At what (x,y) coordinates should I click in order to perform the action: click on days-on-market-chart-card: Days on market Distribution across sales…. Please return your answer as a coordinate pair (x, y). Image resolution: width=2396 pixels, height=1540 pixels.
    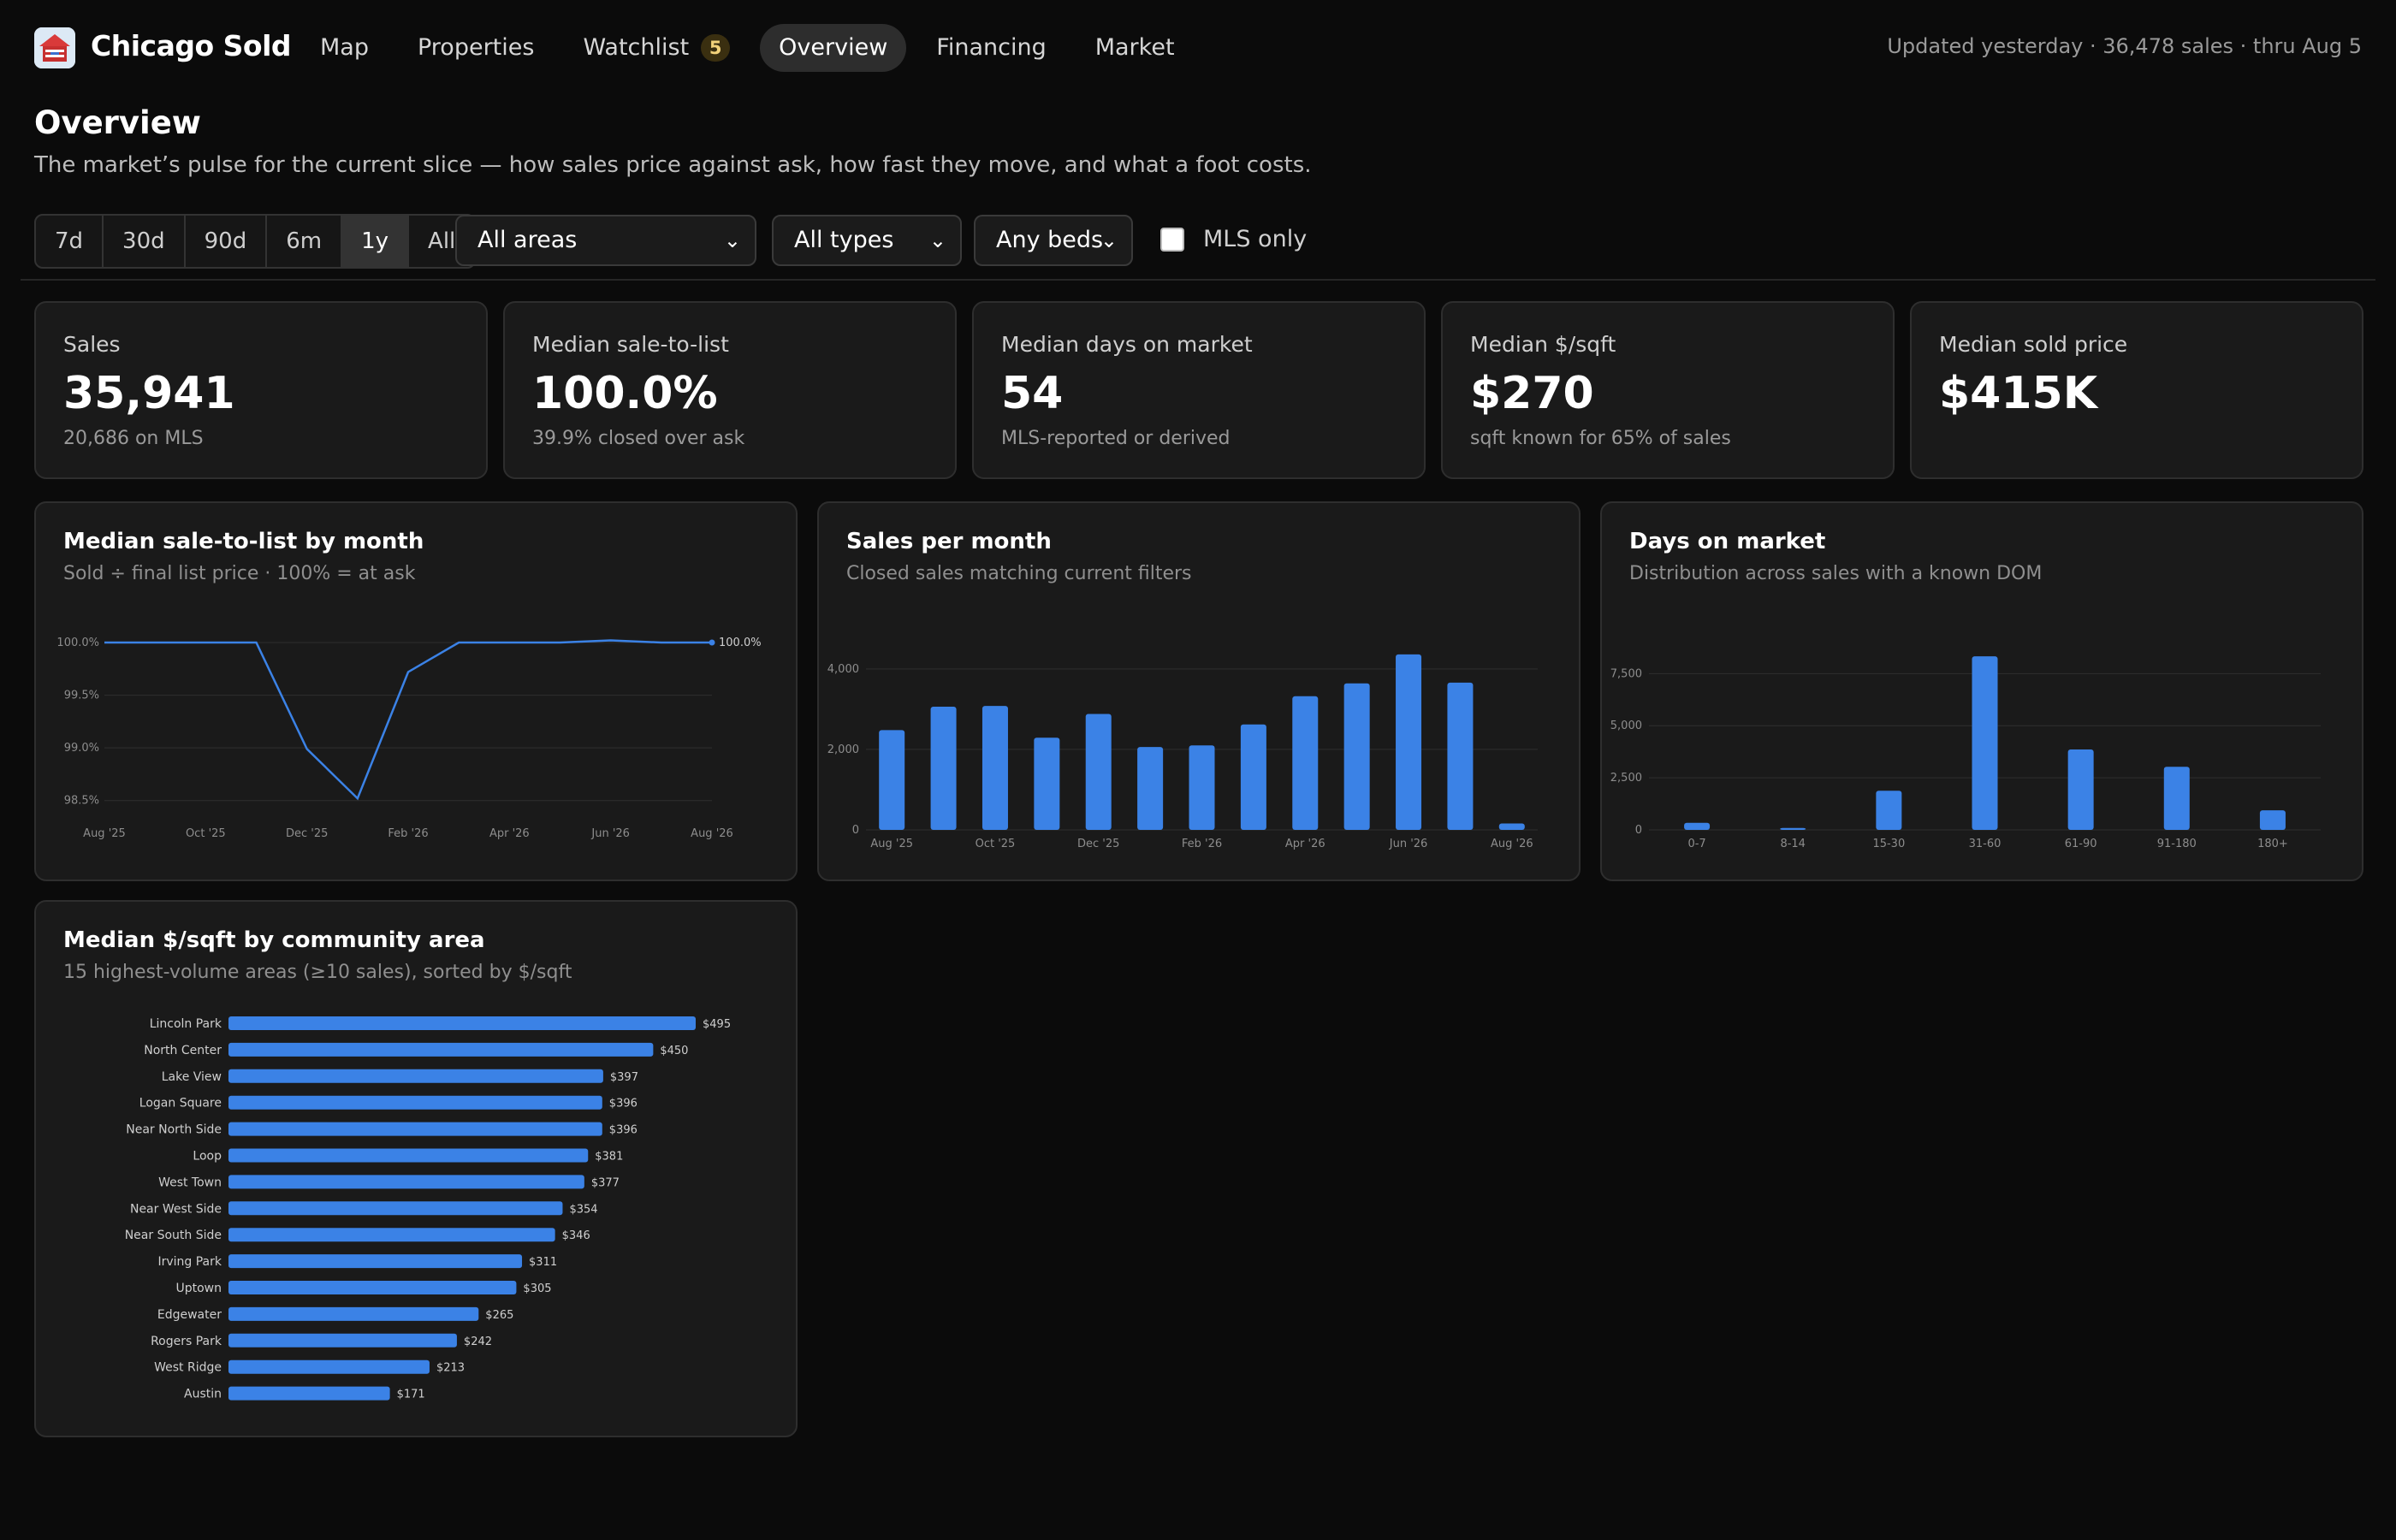
    Looking at the image, I should click on (1981, 691).